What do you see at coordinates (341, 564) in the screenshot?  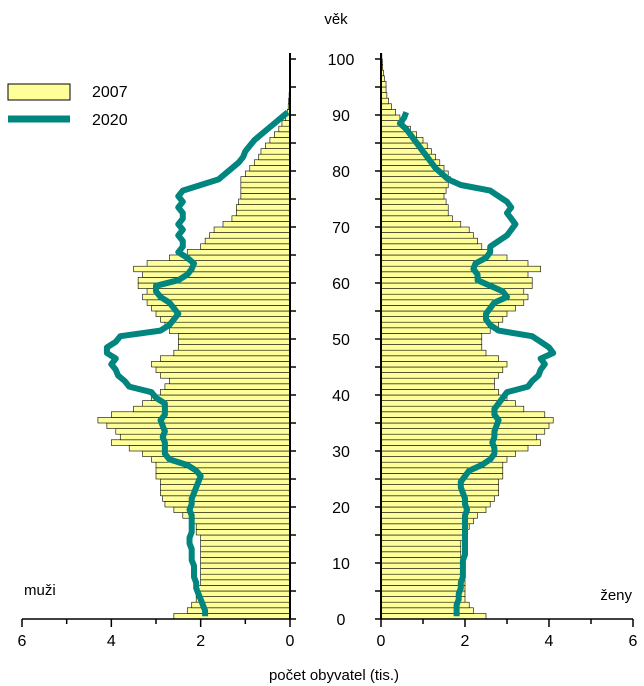 I see `age-tick-label: 10` at bounding box center [341, 564].